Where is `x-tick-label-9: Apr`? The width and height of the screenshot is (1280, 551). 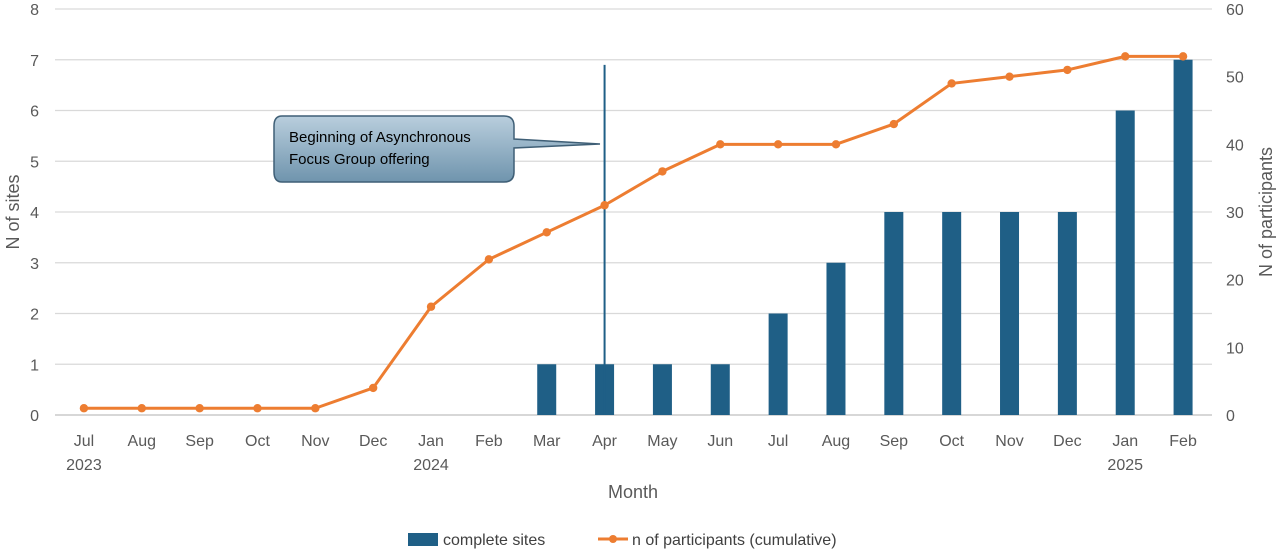
x-tick-label-9: Apr is located at coordinates (605, 441).